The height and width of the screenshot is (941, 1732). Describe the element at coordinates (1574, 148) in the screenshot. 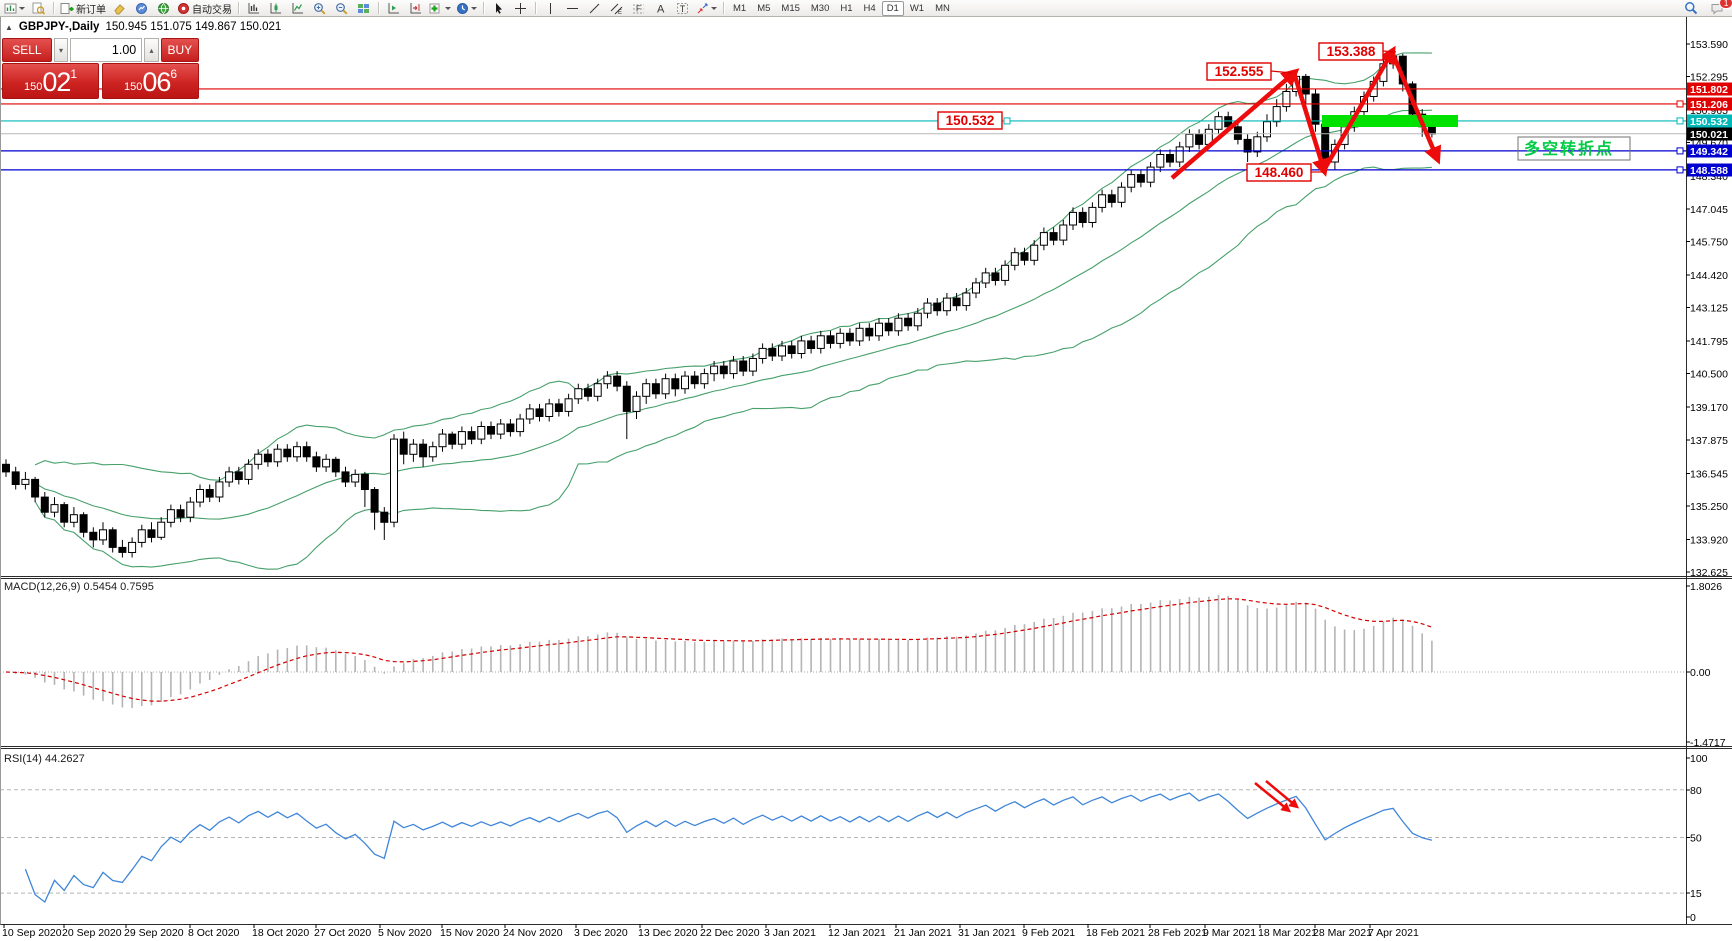

I see `note-label: 多空转折点` at that location.